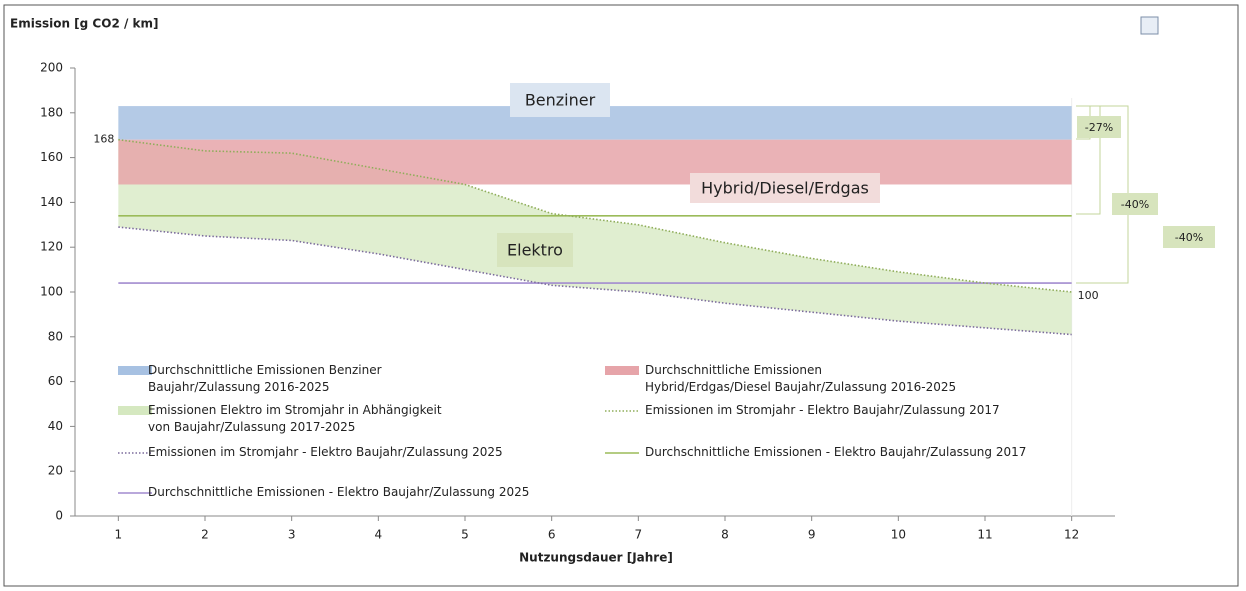 The height and width of the screenshot is (591, 1246). What do you see at coordinates (51, 202) in the screenshot?
I see `y-tick-label: 140` at bounding box center [51, 202].